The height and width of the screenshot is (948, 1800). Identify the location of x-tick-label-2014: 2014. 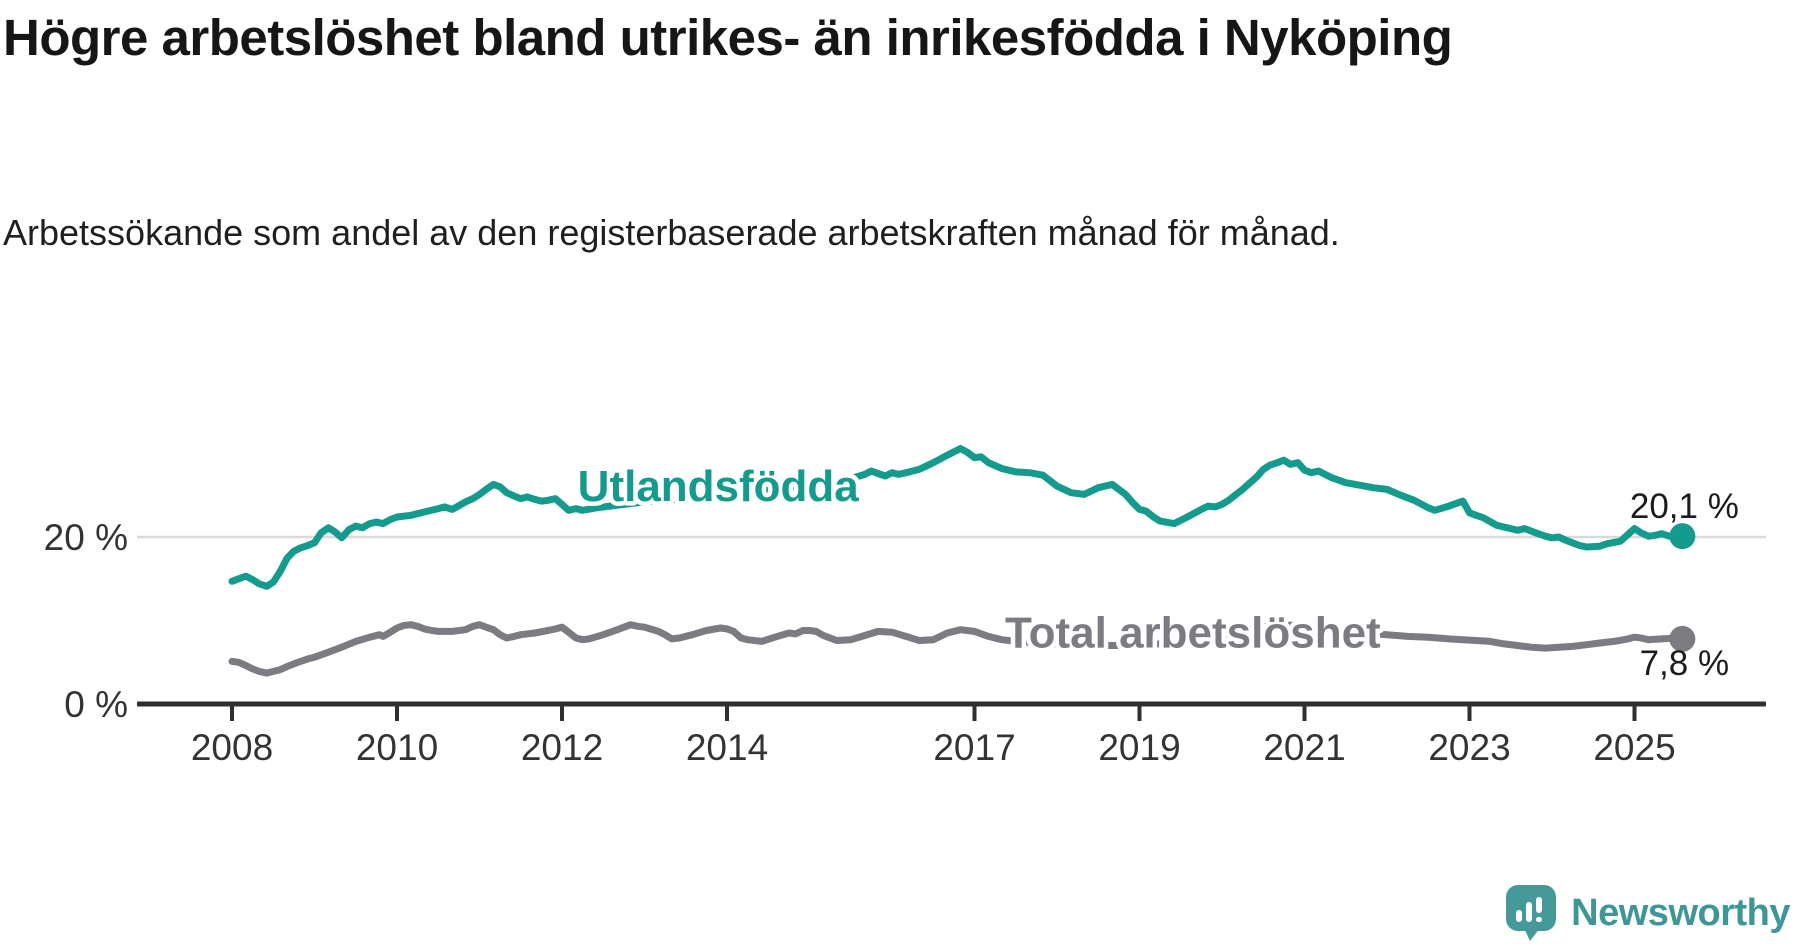
(727, 747).